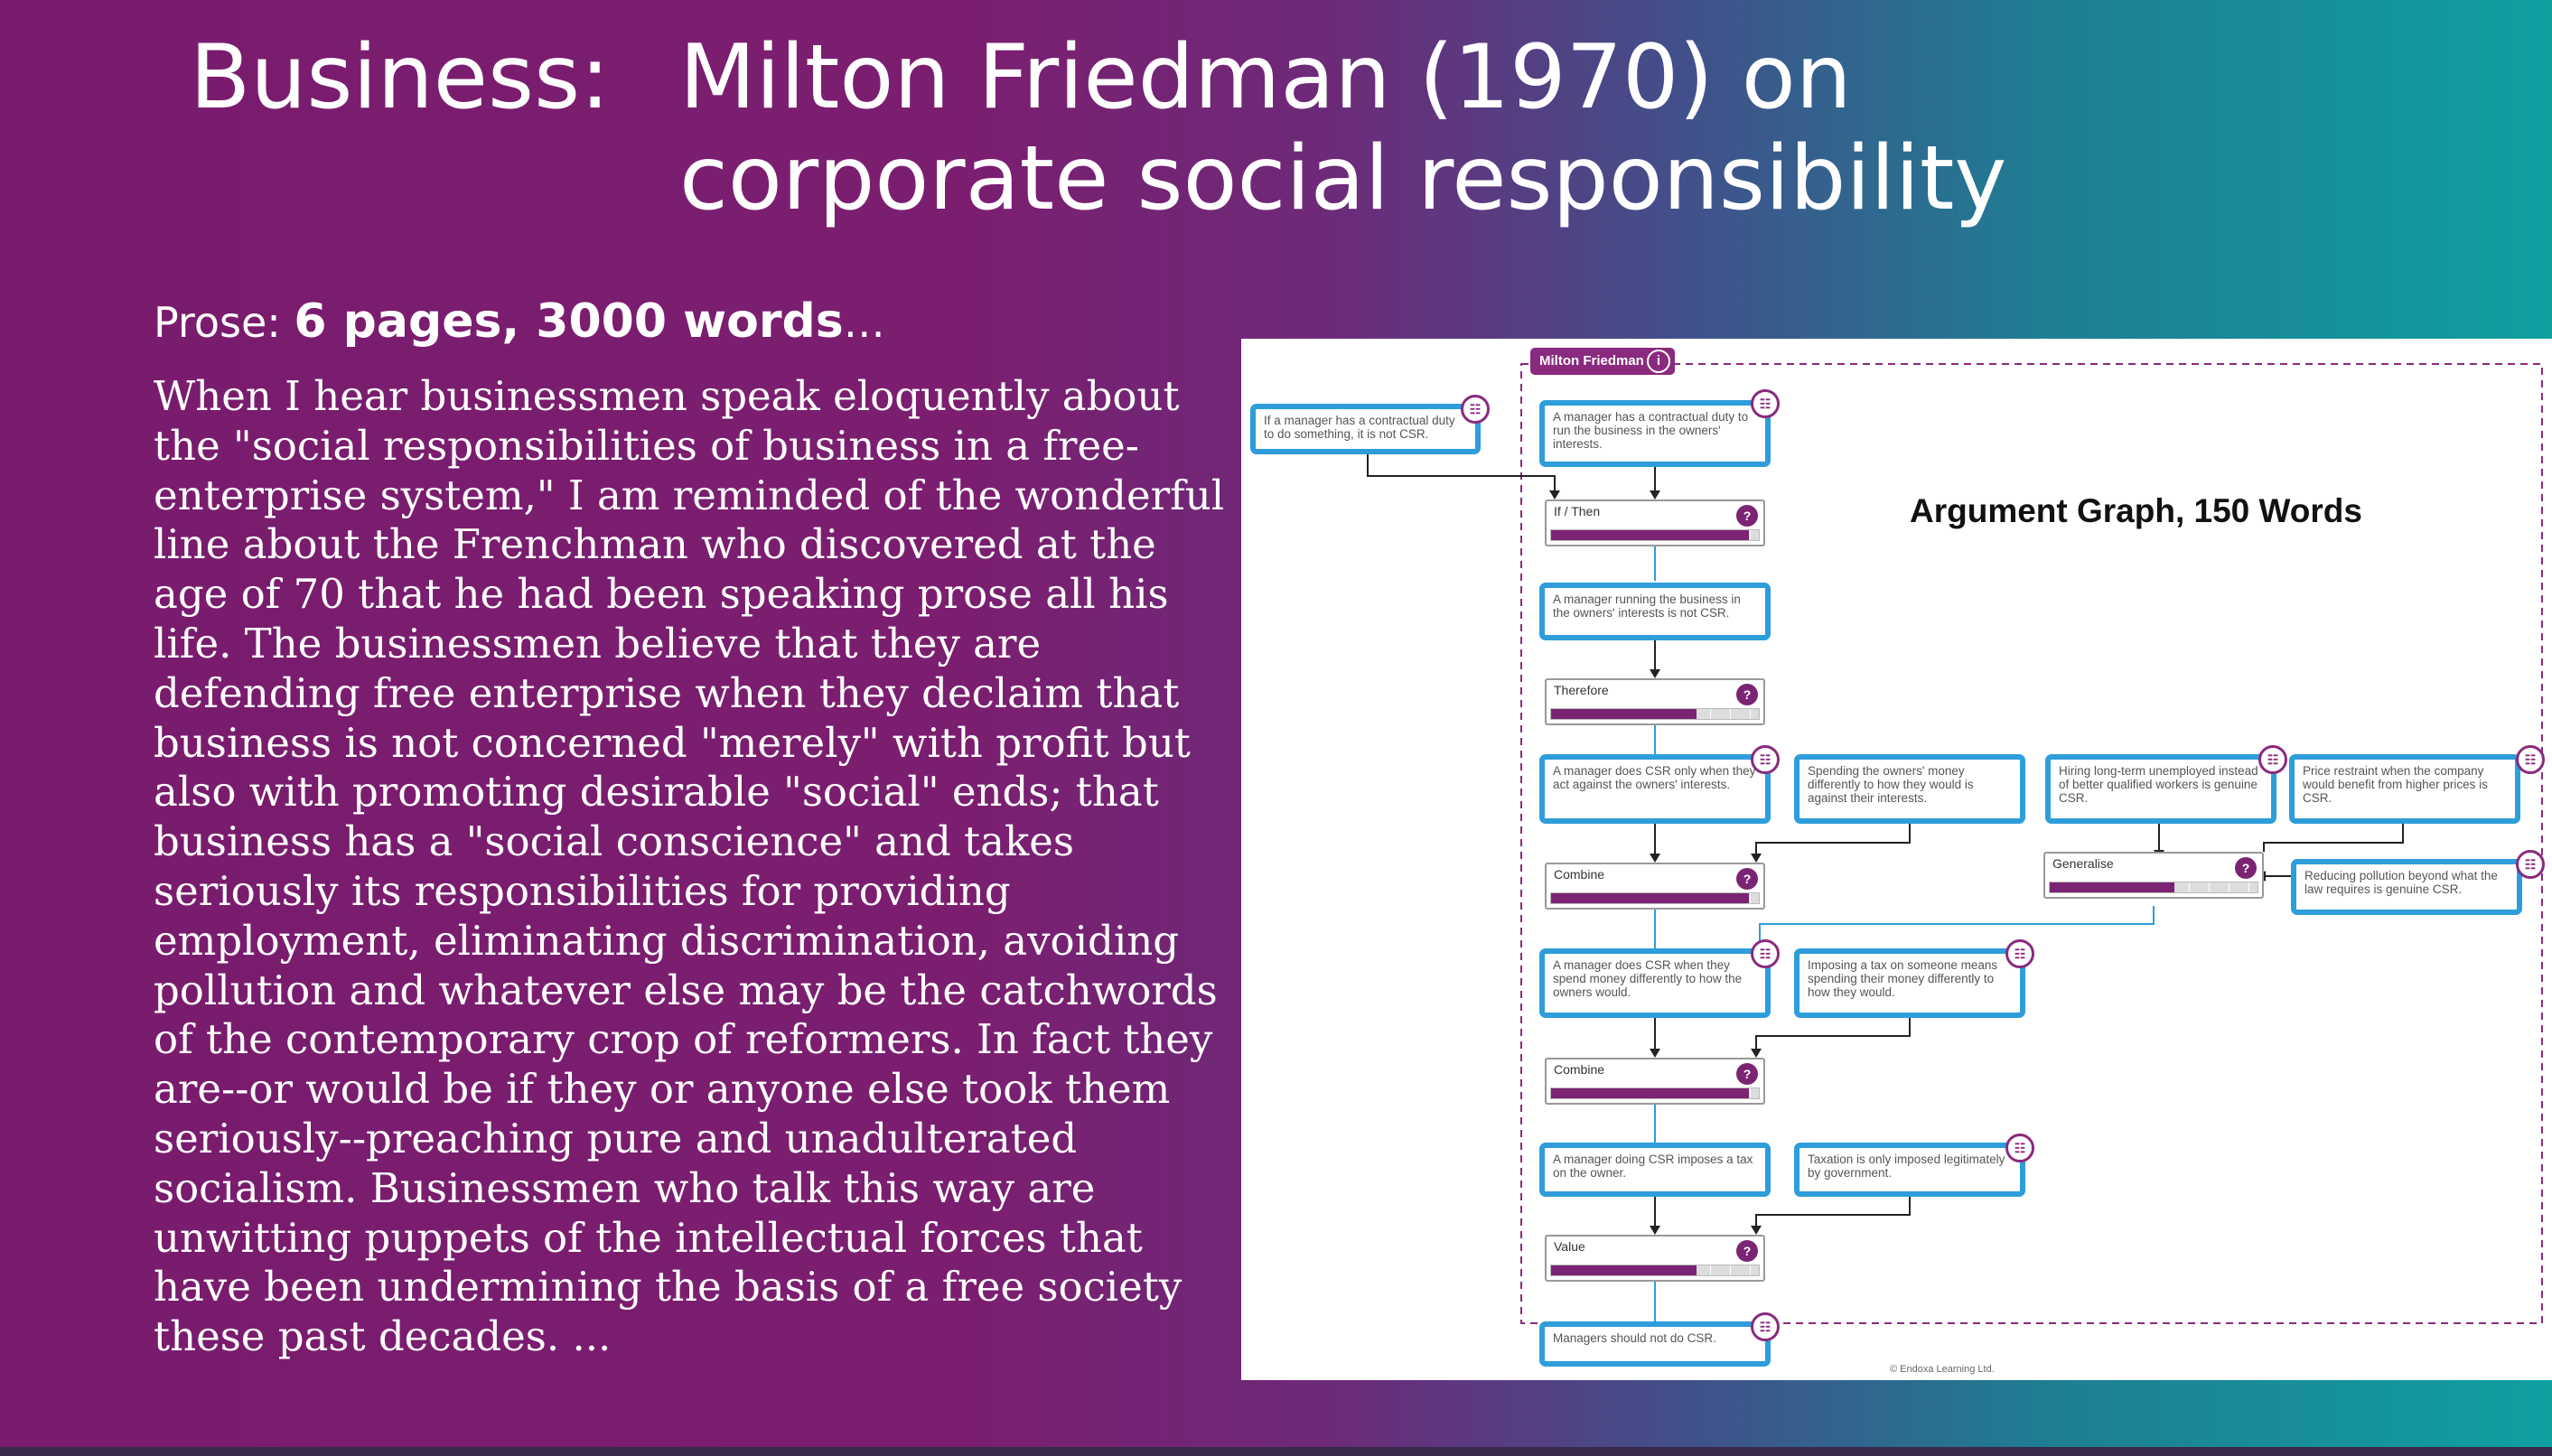 Image resolution: width=2552 pixels, height=1456 pixels. I want to click on inference-i3: Combine ?, so click(1655, 886).